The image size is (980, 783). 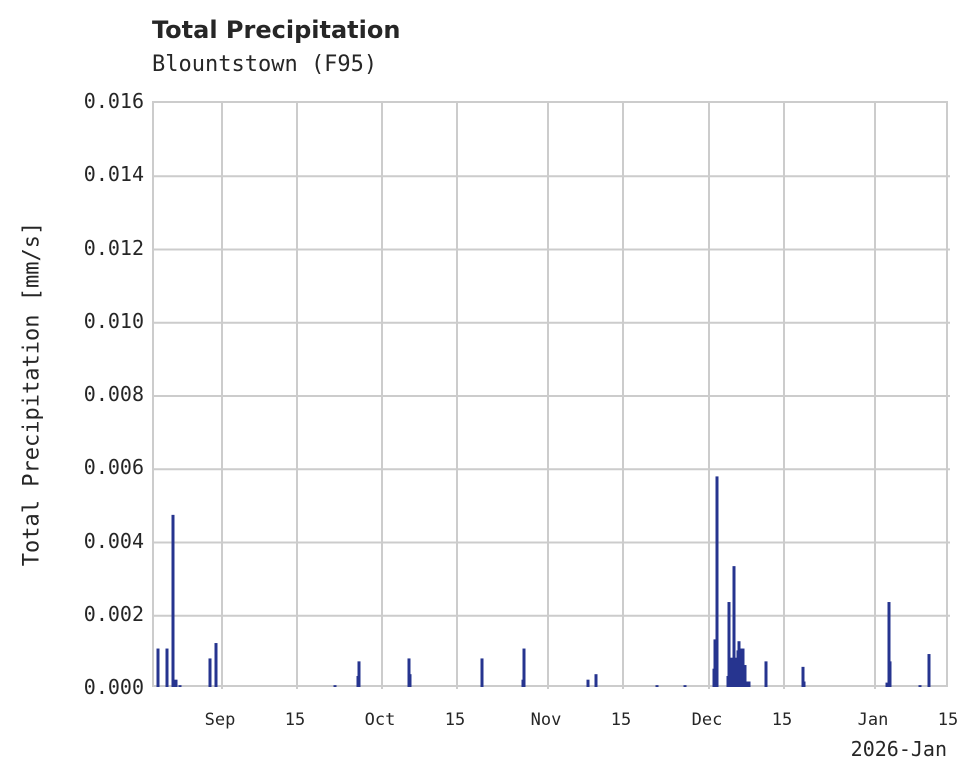 What do you see at coordinates (113, 174) in the screenshot?
I see `y-tick-label: 0.014` at bounding box center [113, 174].